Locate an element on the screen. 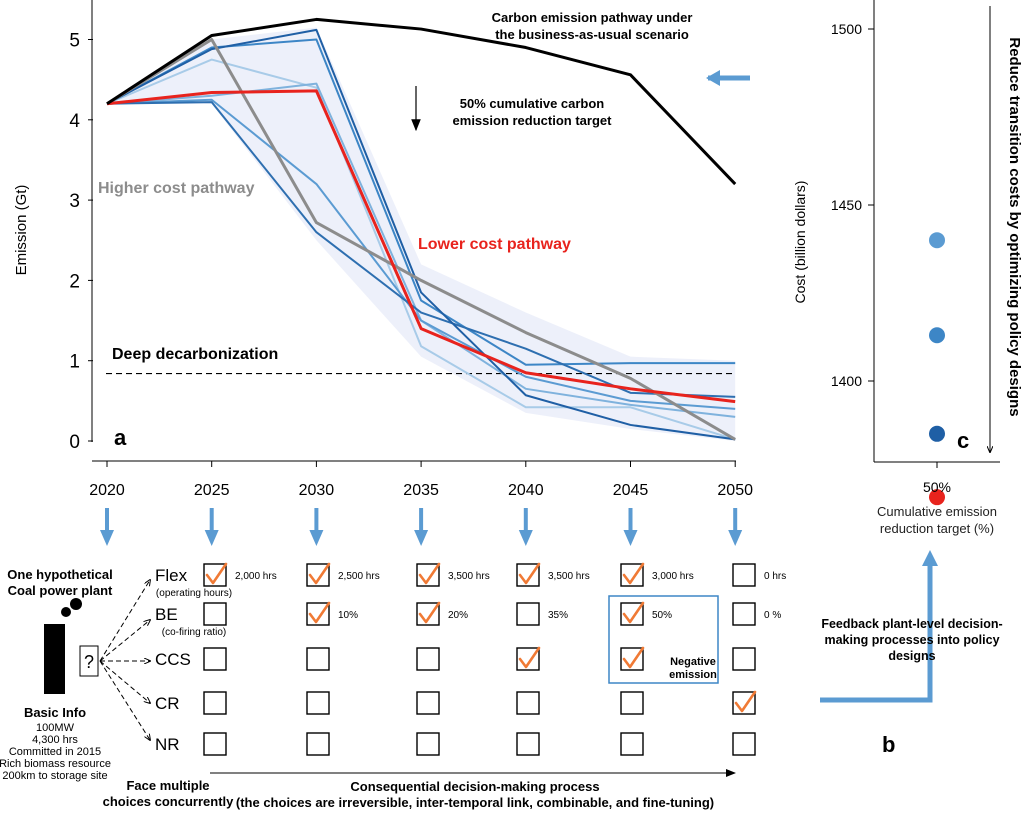  choice-value: 20% is located at coordinates (458, 615).